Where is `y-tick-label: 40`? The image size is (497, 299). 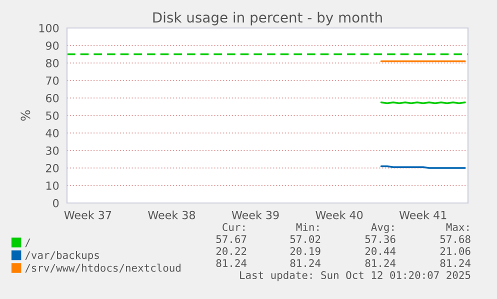
y-tick-label: 40 is located at coordinates (52, 133).